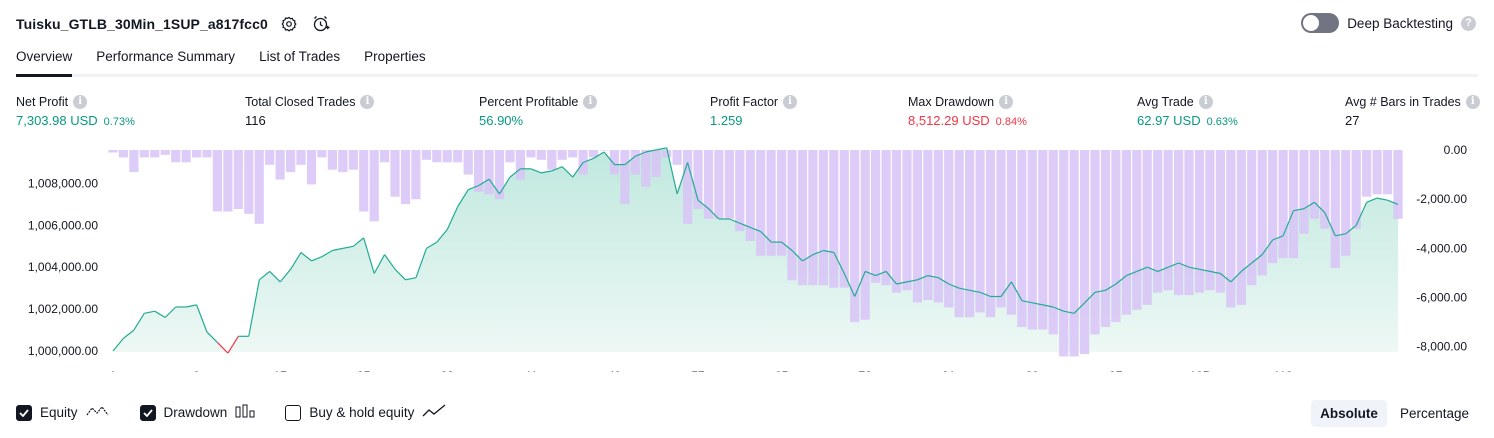 This screenshot has width=1494, height=438. Describe the element at coordinates (300, 56) in the screenshot. I see `tab-list-of-trades: List of Trades` at that location.